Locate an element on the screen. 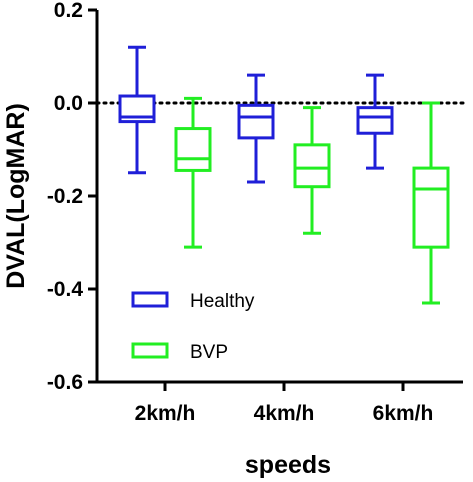 The width and height of the screenshot is (473, 482). y-tick-label: -0.6 is located at coordinates (65, 382).